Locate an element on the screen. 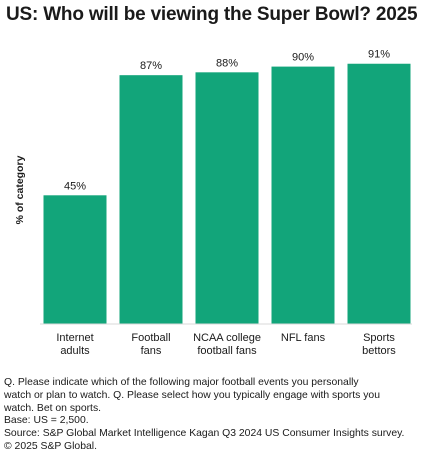 The image size is (425, 462). category-label: NCAA college football fans is located at coordinates (227, 344).